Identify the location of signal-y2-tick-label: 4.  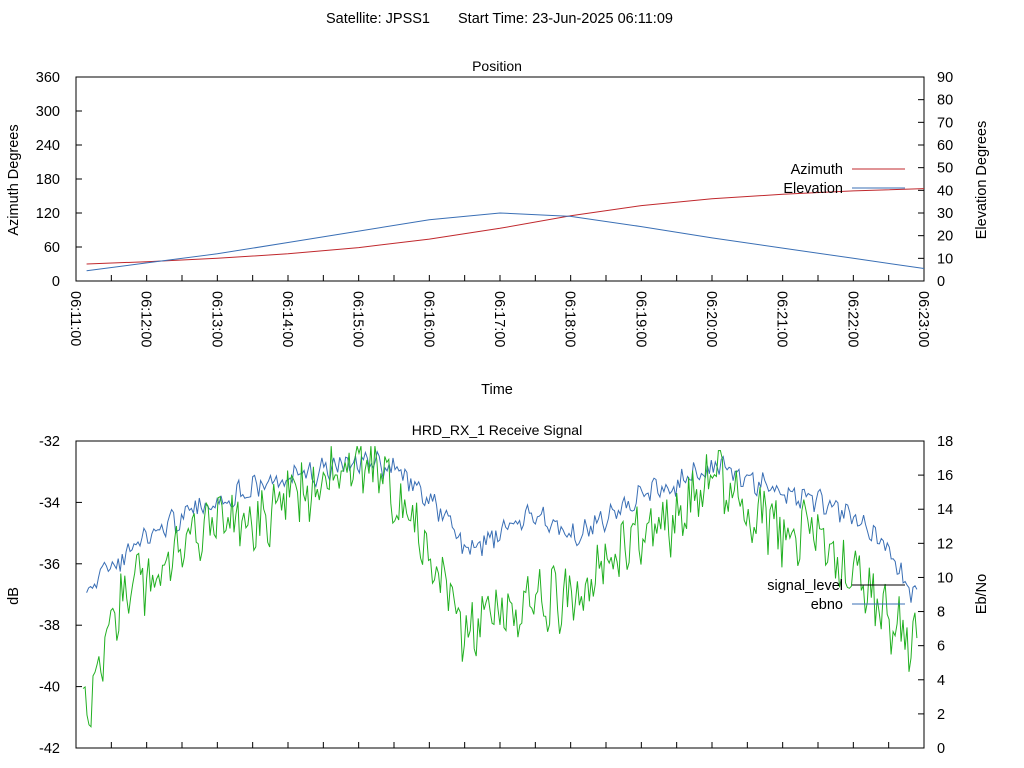
(941, 681).